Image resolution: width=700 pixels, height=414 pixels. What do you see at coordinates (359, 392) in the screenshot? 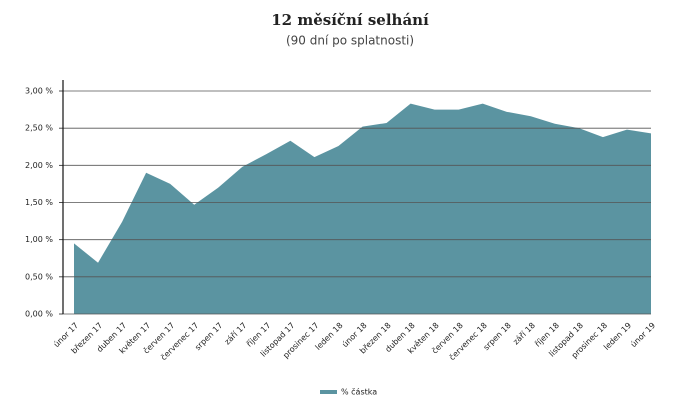
I see `legend-label: % částka` at bounding box center [359, 392].